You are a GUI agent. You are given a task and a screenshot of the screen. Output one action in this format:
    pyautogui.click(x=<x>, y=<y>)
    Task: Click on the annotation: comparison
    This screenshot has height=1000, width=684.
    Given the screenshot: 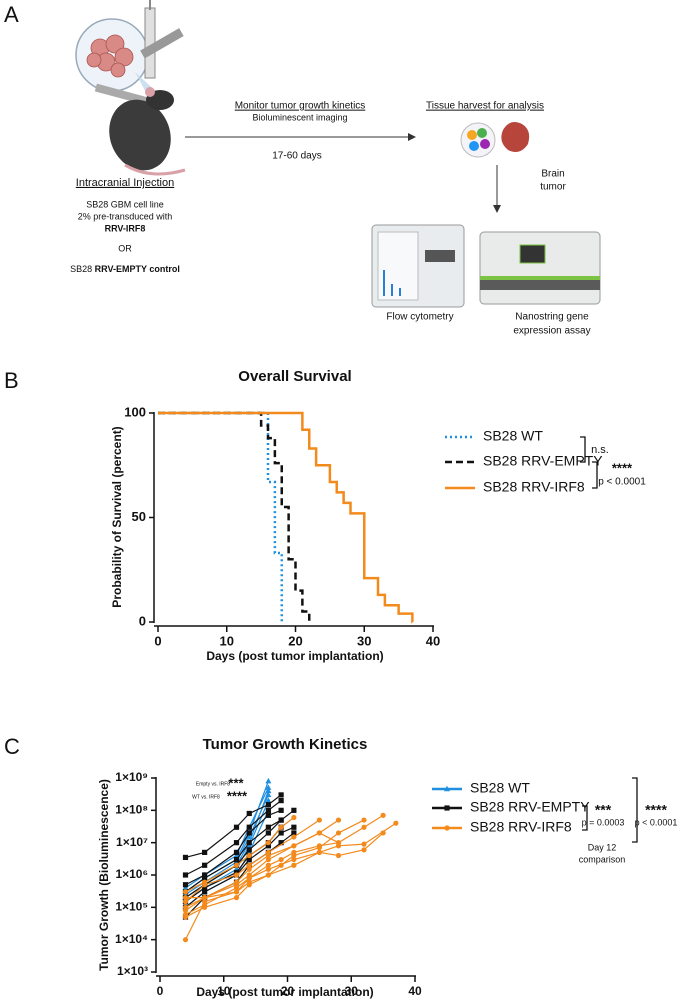 What is the action you would take?
    pyautogui.click(x=602, y=859)
    